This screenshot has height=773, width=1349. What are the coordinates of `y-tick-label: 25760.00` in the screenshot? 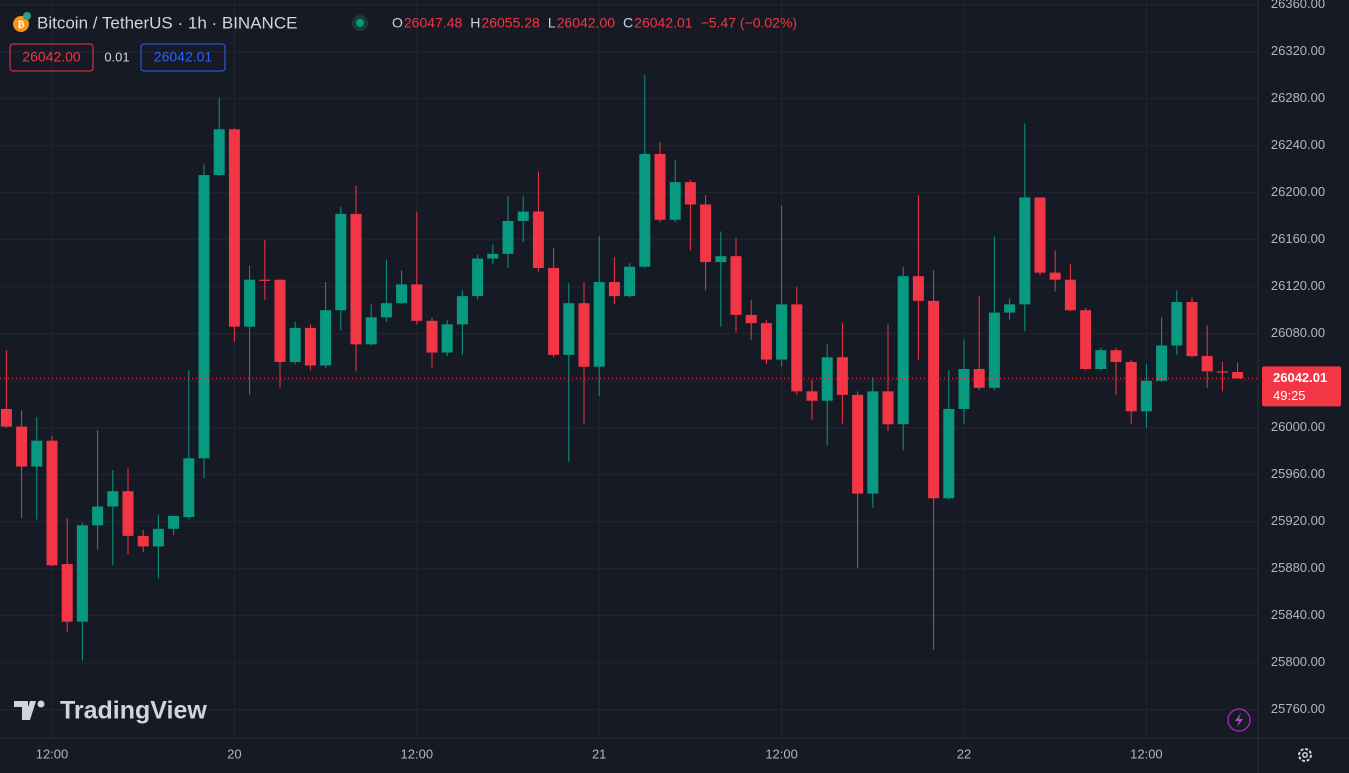 It's located at (1298, 708).